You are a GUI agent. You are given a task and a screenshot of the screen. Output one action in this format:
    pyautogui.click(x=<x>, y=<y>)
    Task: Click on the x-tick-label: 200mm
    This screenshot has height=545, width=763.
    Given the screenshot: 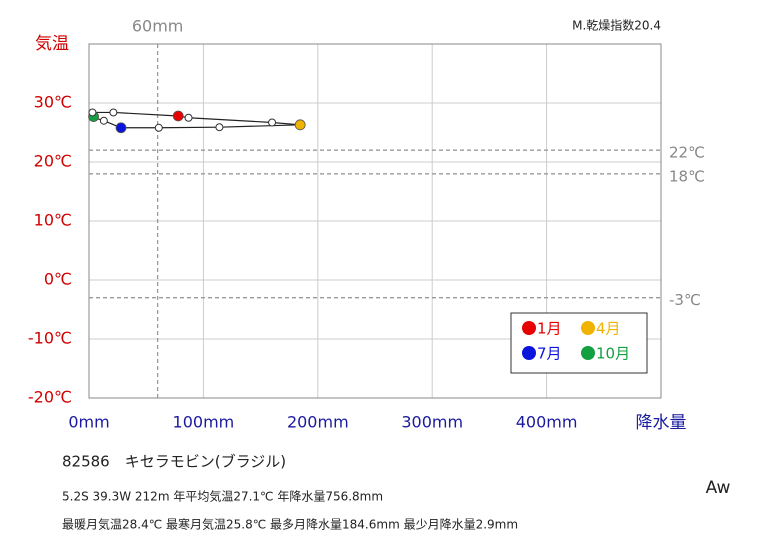 What is the action you would take?
    pyautogui.click(x=318, y=422)
    